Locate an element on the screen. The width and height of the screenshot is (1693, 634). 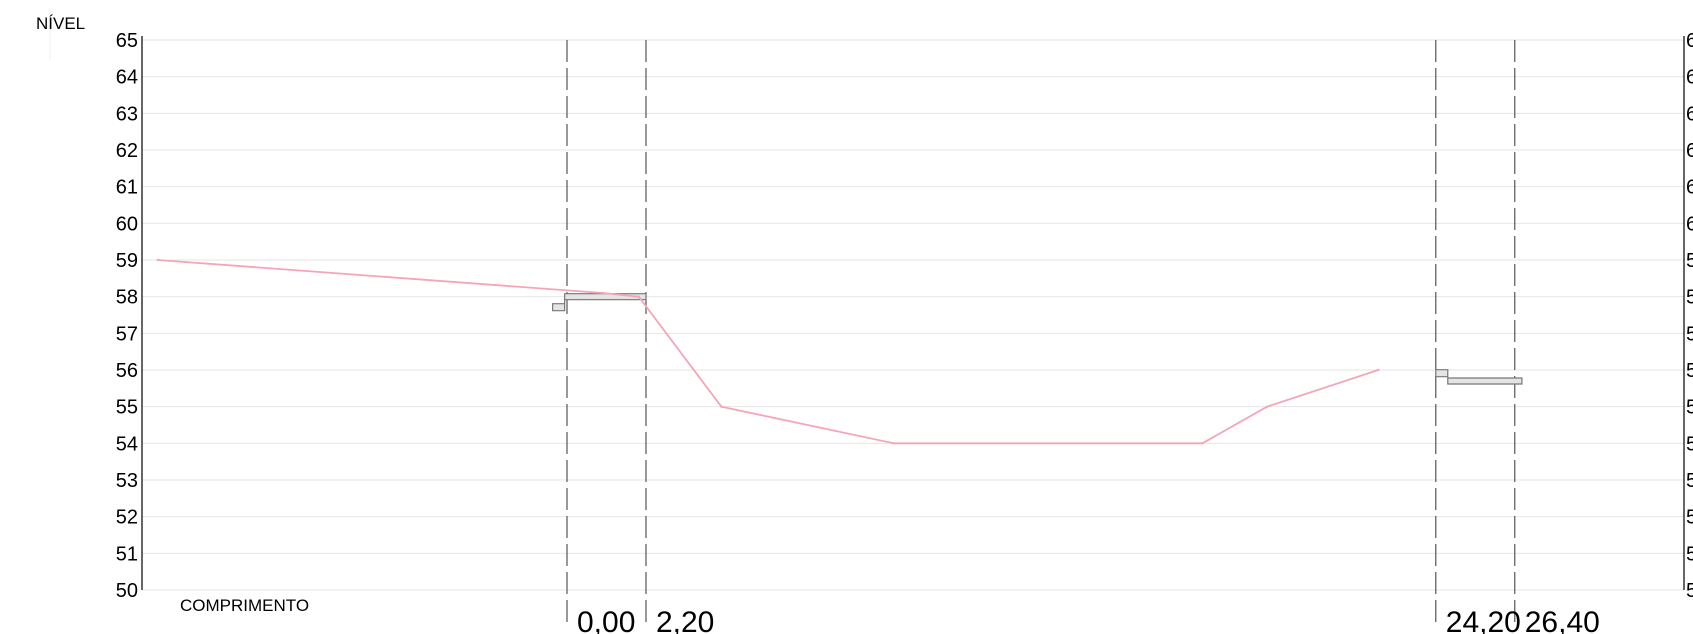
station-label-0,00: 0,00 is located at coordinates (606, 620).